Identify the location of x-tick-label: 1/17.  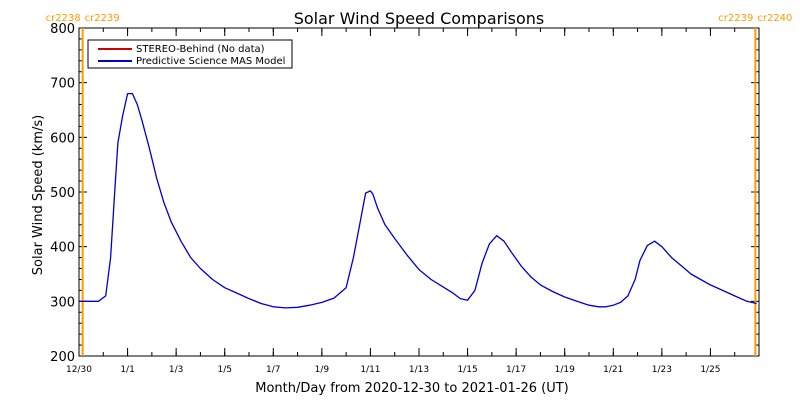
(516, 370).